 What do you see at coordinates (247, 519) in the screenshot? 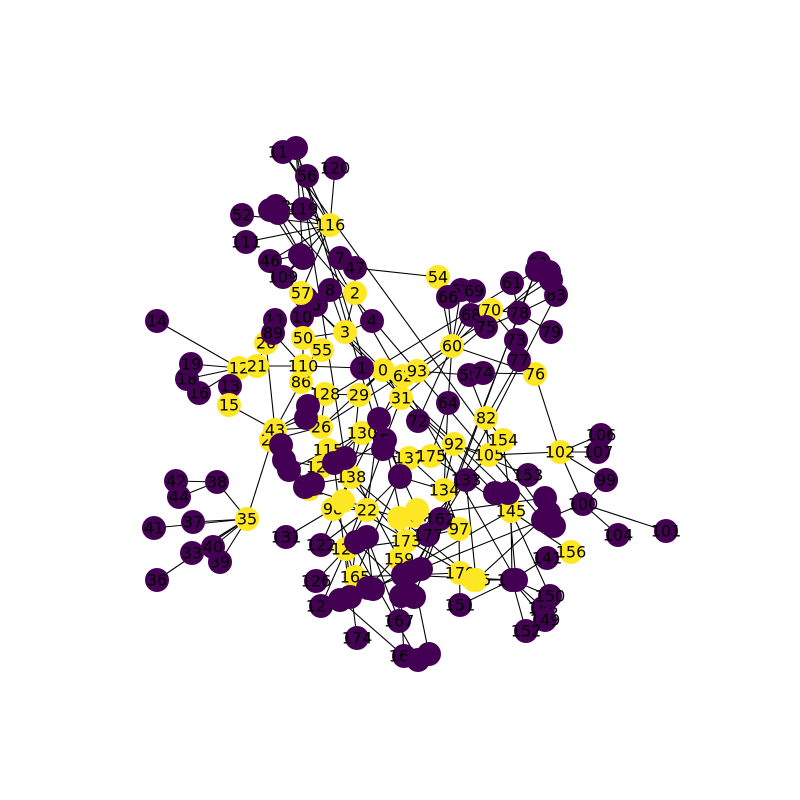
I see `node-label: 35` at bounding box center [247, 519].